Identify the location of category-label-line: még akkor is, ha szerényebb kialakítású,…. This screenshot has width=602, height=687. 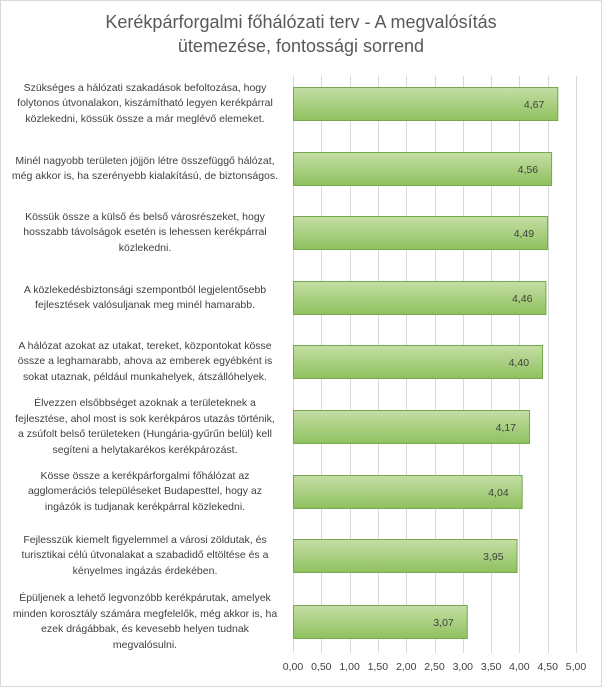
(145, 176).